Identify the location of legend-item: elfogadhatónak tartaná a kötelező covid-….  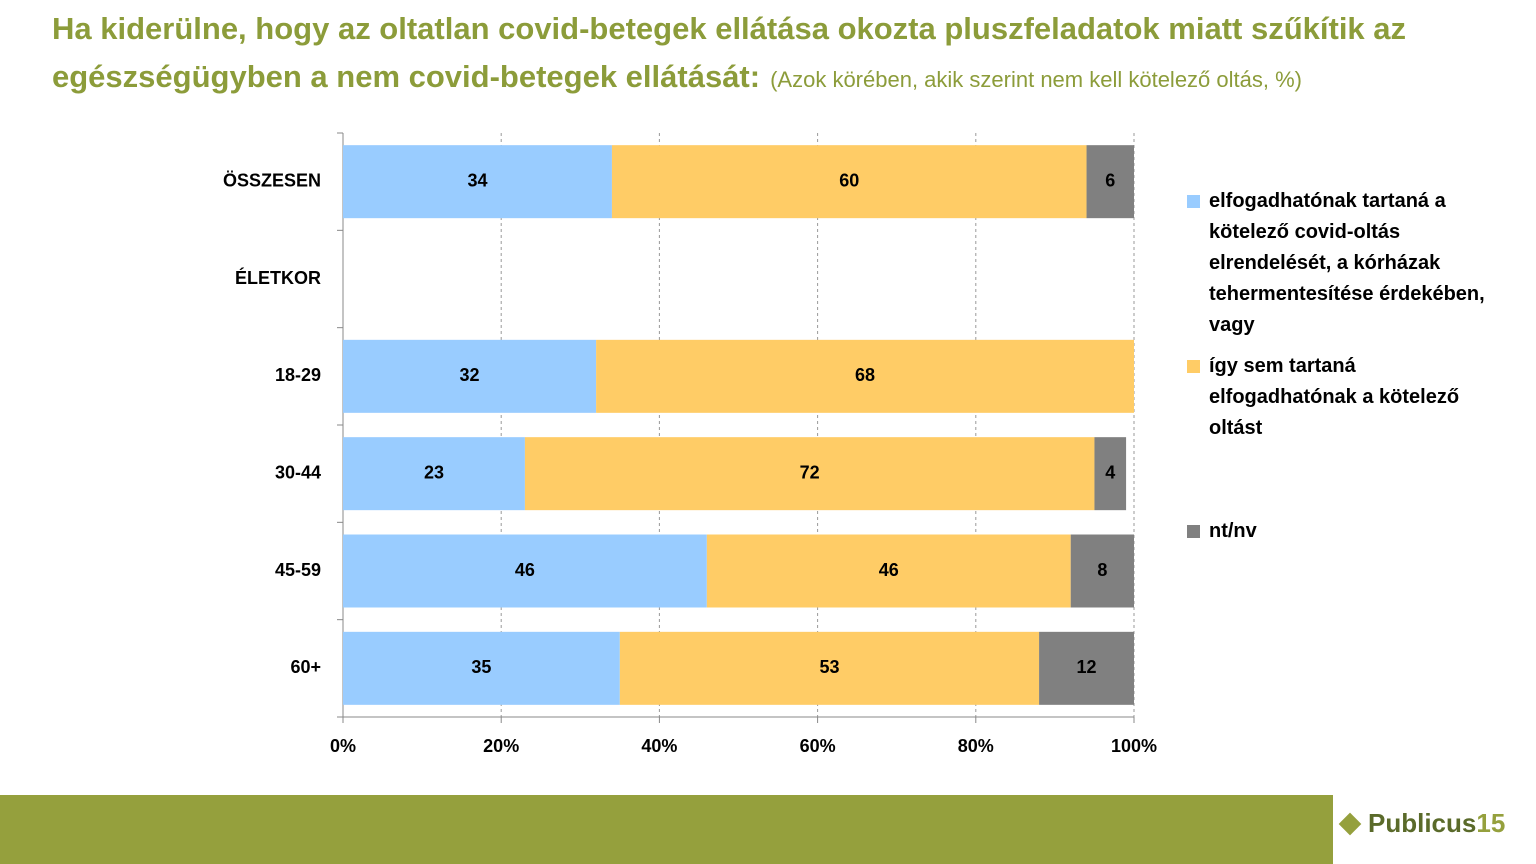
(1343, 263).